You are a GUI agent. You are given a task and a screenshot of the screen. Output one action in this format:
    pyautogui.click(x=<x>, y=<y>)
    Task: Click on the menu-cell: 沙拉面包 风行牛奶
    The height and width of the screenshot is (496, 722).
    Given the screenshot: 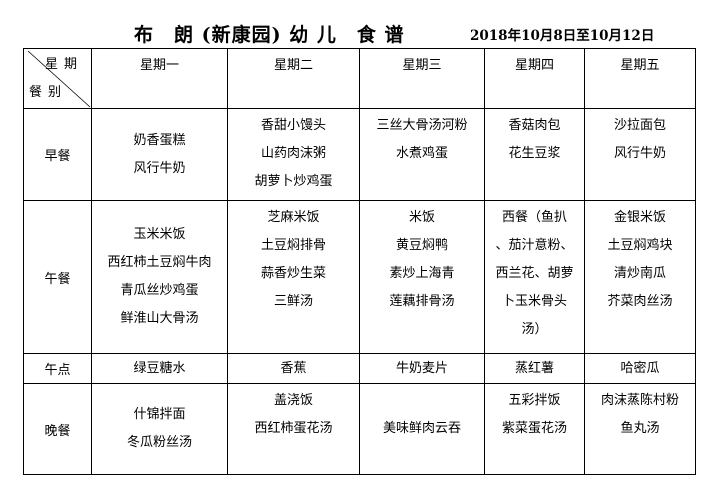 What is the action you would take?
    pyautogui.click(x=640, y=154)
    